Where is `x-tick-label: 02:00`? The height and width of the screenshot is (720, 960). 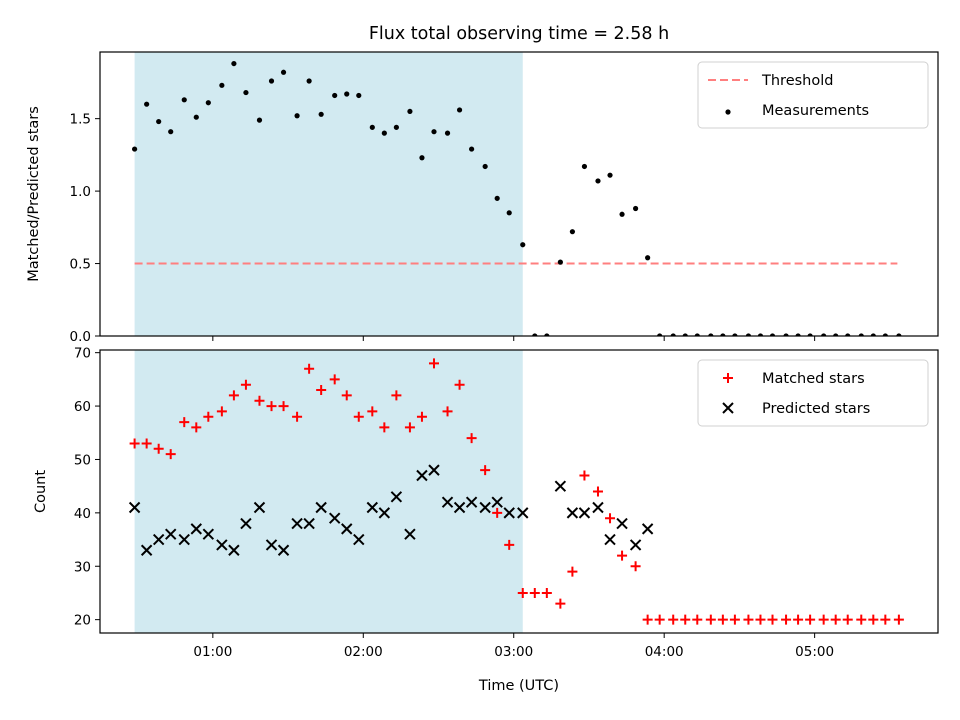 x-tick-label: 02:00 is located at coordinates (363, 652).